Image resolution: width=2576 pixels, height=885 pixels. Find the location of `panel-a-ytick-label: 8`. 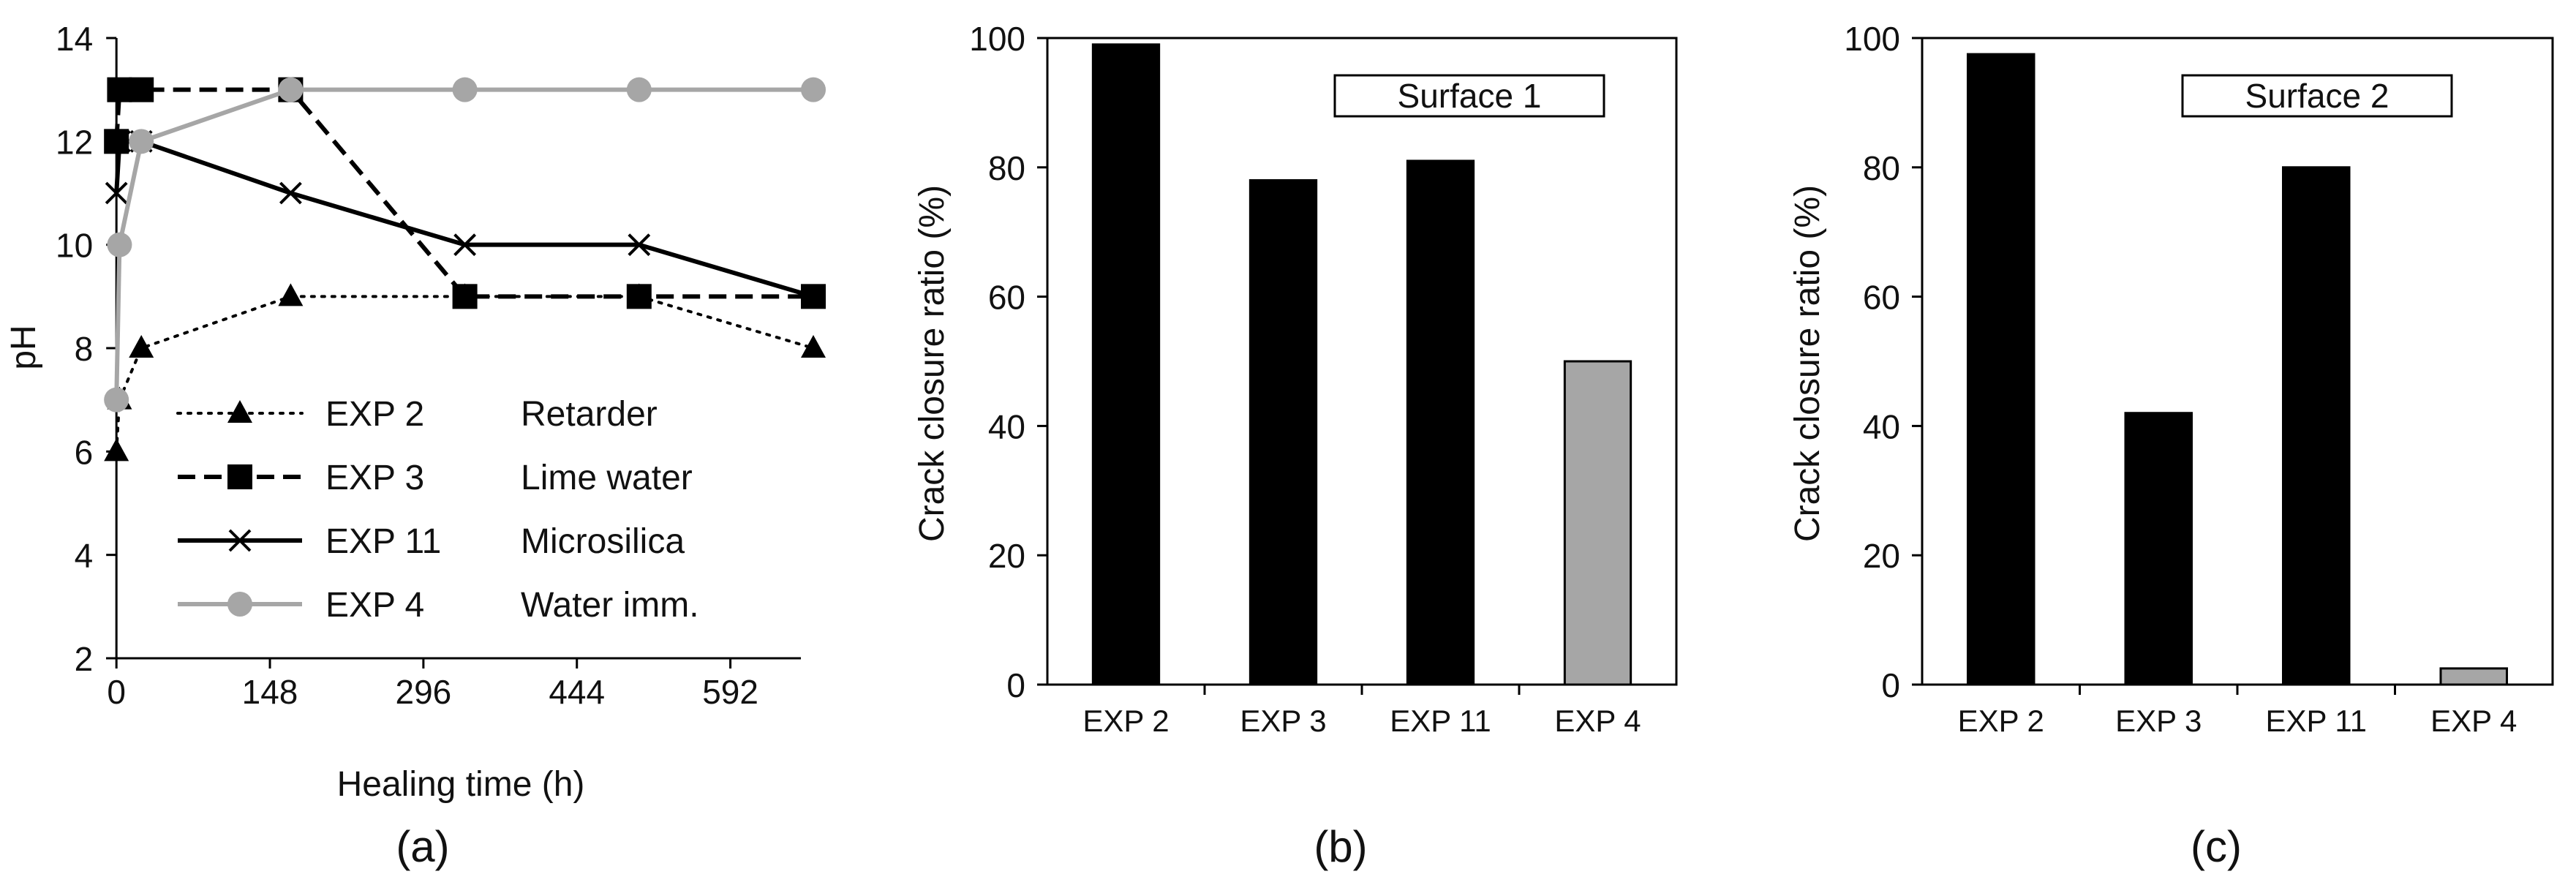

panel-a-ytick-label: 8 is located at coordinates (84, 349).